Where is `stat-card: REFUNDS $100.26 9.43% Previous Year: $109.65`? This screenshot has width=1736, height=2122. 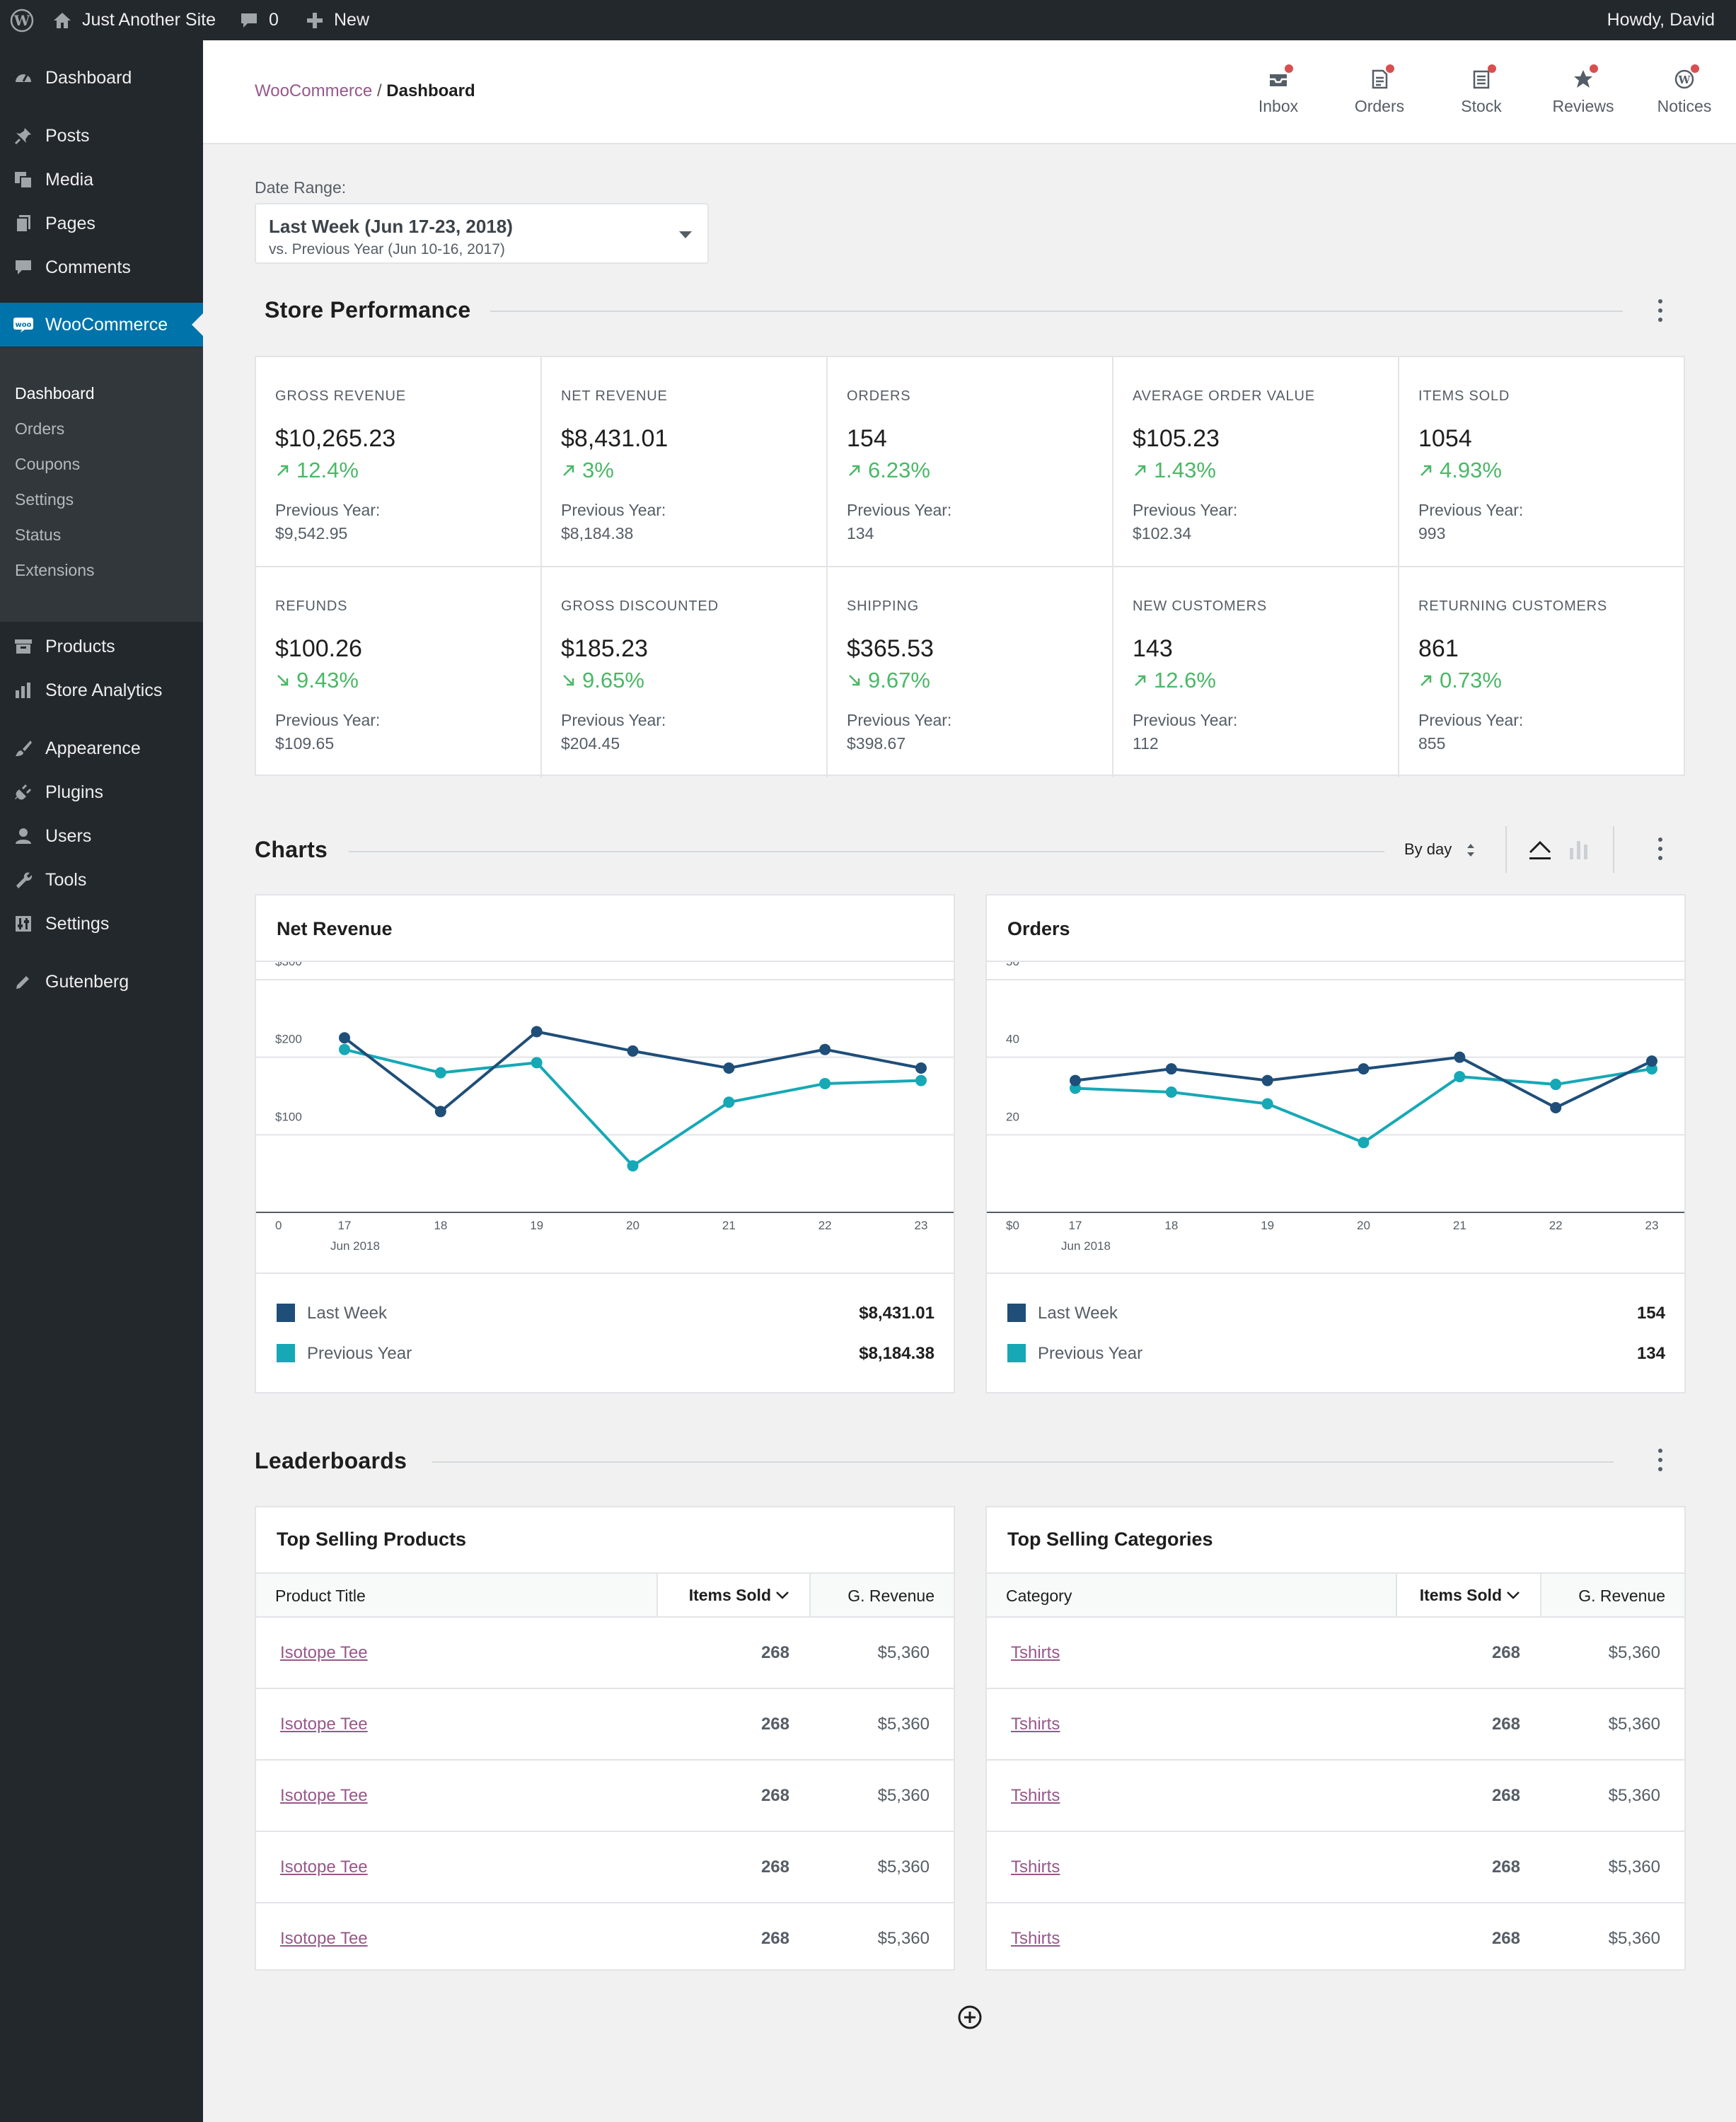
stat-card: REFUNDS $100.26 9.43% Previous Year: $109.65 is located at coordinates (399, 672).